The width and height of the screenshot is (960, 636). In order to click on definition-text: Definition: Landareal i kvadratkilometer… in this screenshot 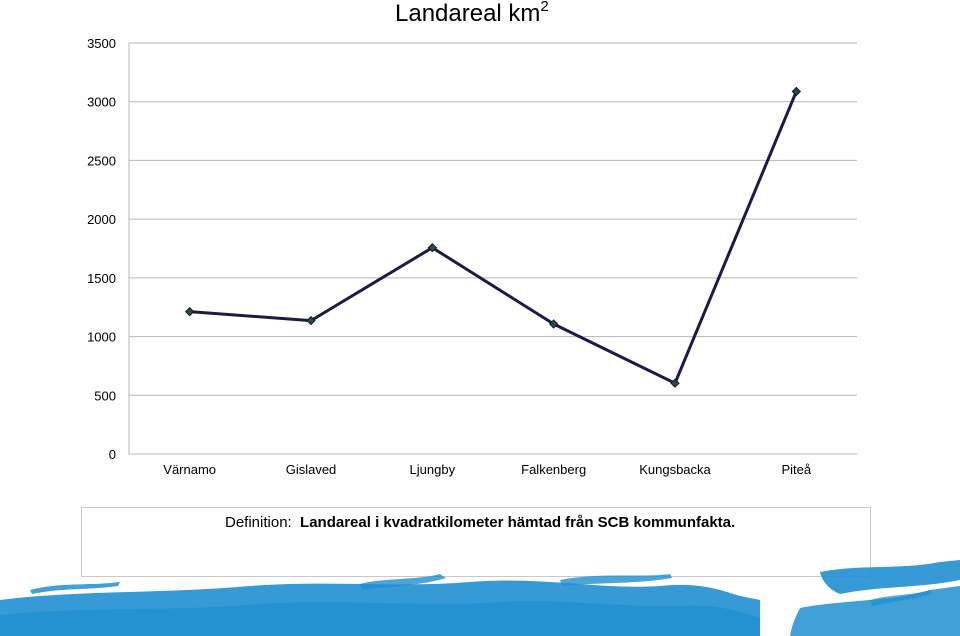, I will do `click(480, 522)`.